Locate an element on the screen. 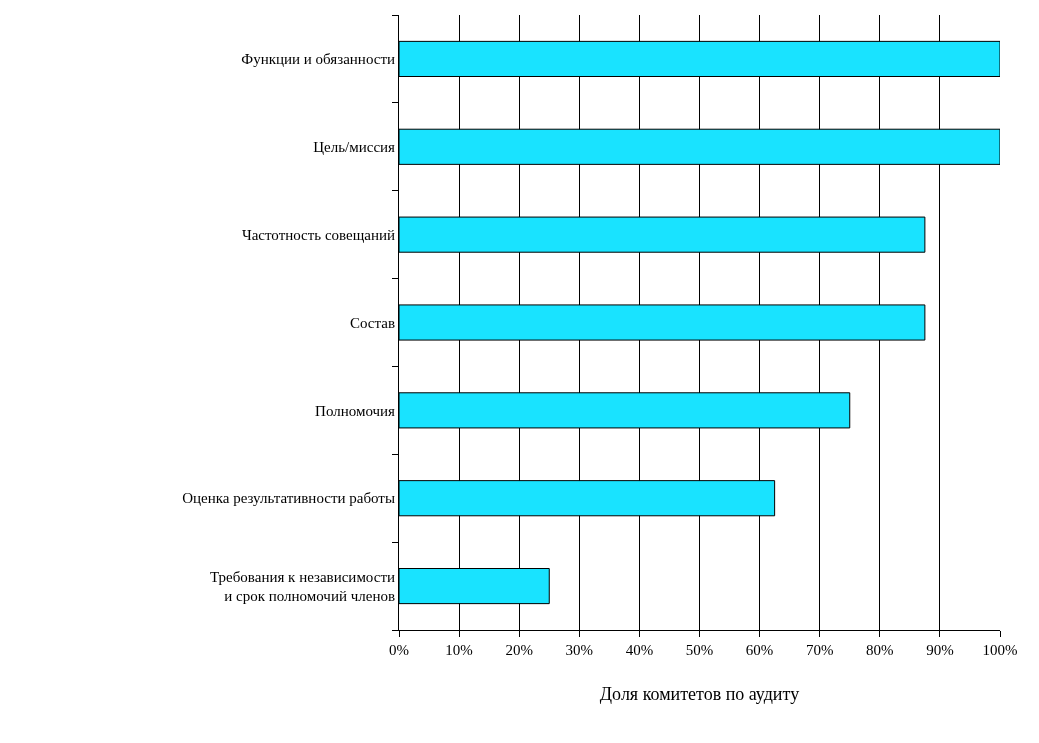 The width and height of the screenshot is (1039, 743). x-tick-label: 50% is located at coordinates (699, 650).